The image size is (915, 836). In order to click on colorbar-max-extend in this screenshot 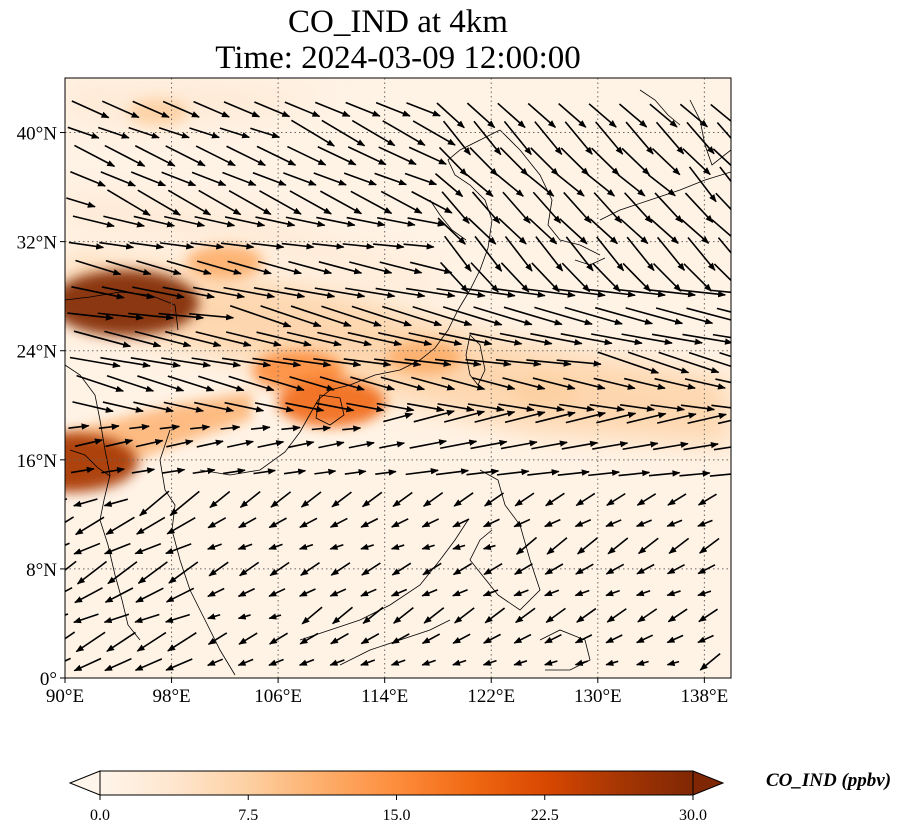, I will do `click(708, 783)`.